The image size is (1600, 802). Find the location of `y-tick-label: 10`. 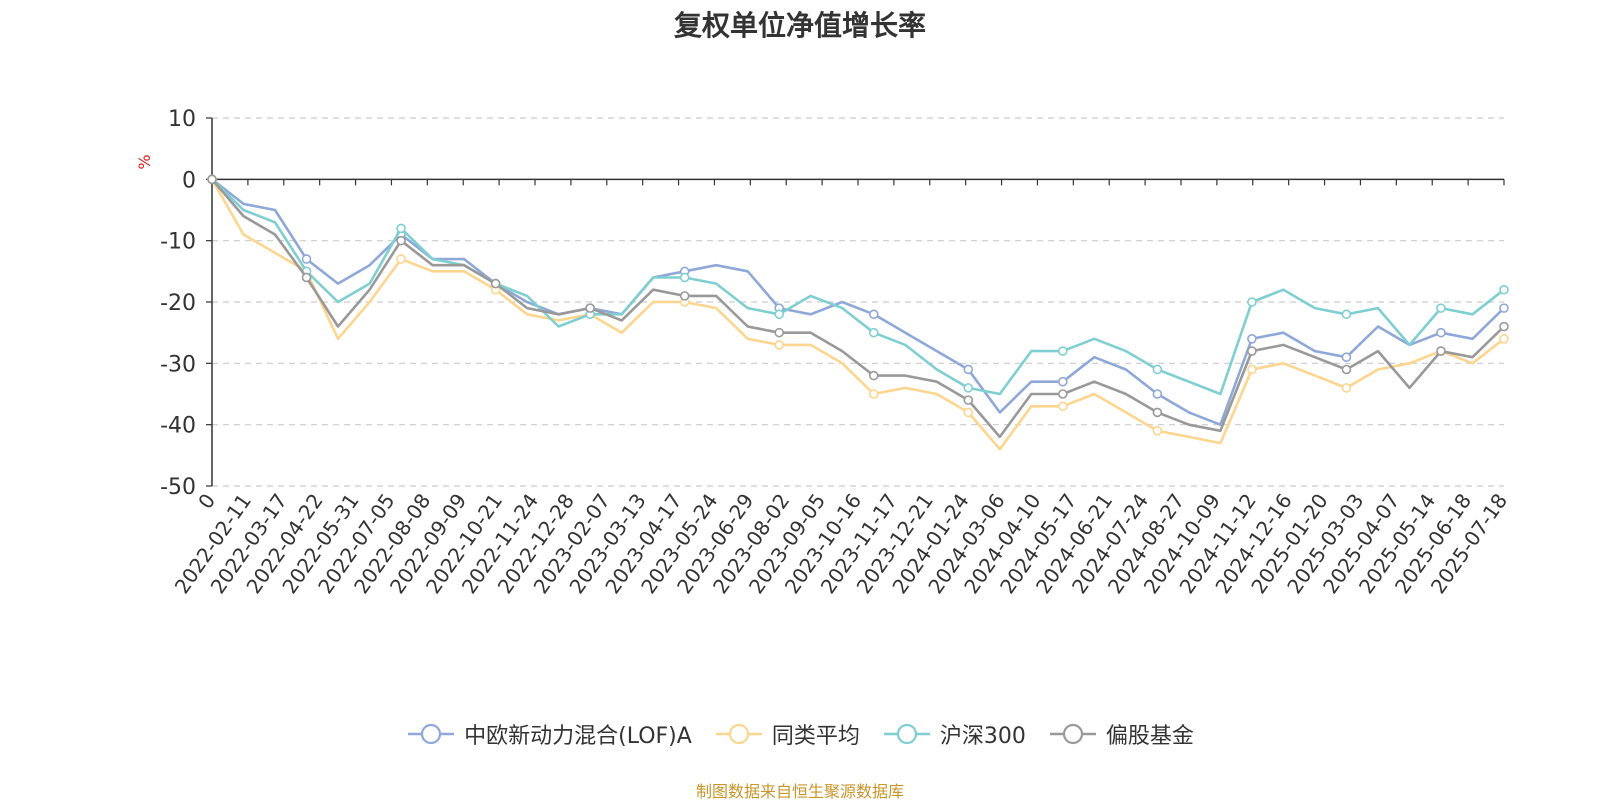

y-tick-label: 10 is located at coordinates (182, 119).